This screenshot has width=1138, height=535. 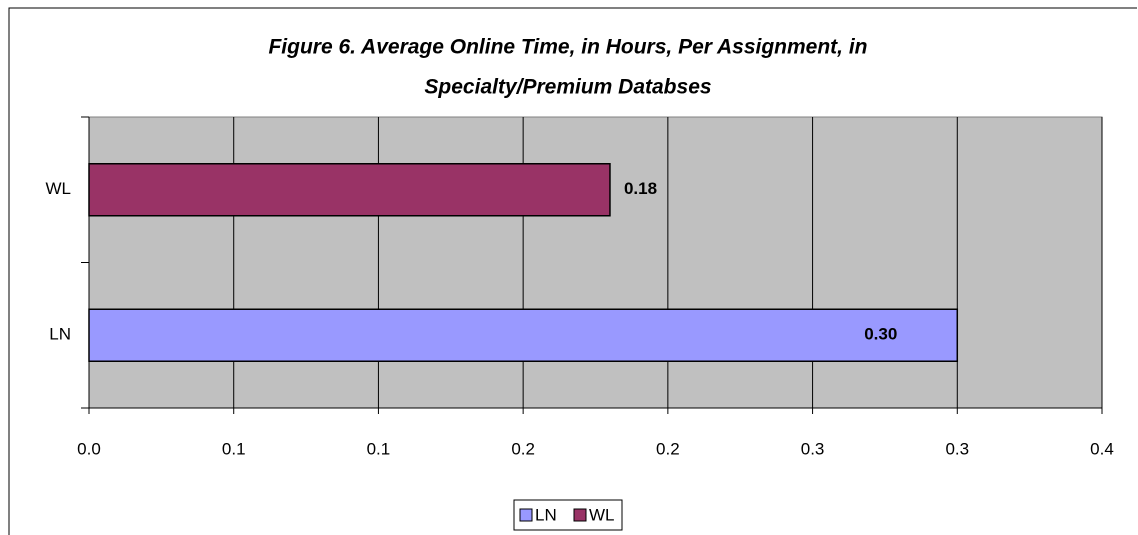 I want to click on x-tick-label: 0.4, so click(x=1102, y=448).